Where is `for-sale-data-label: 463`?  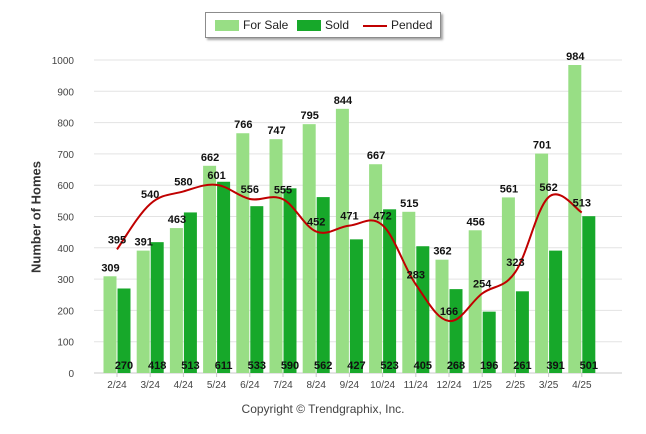
for-sale-data-label: 463 is located at coordinates (177, 220).